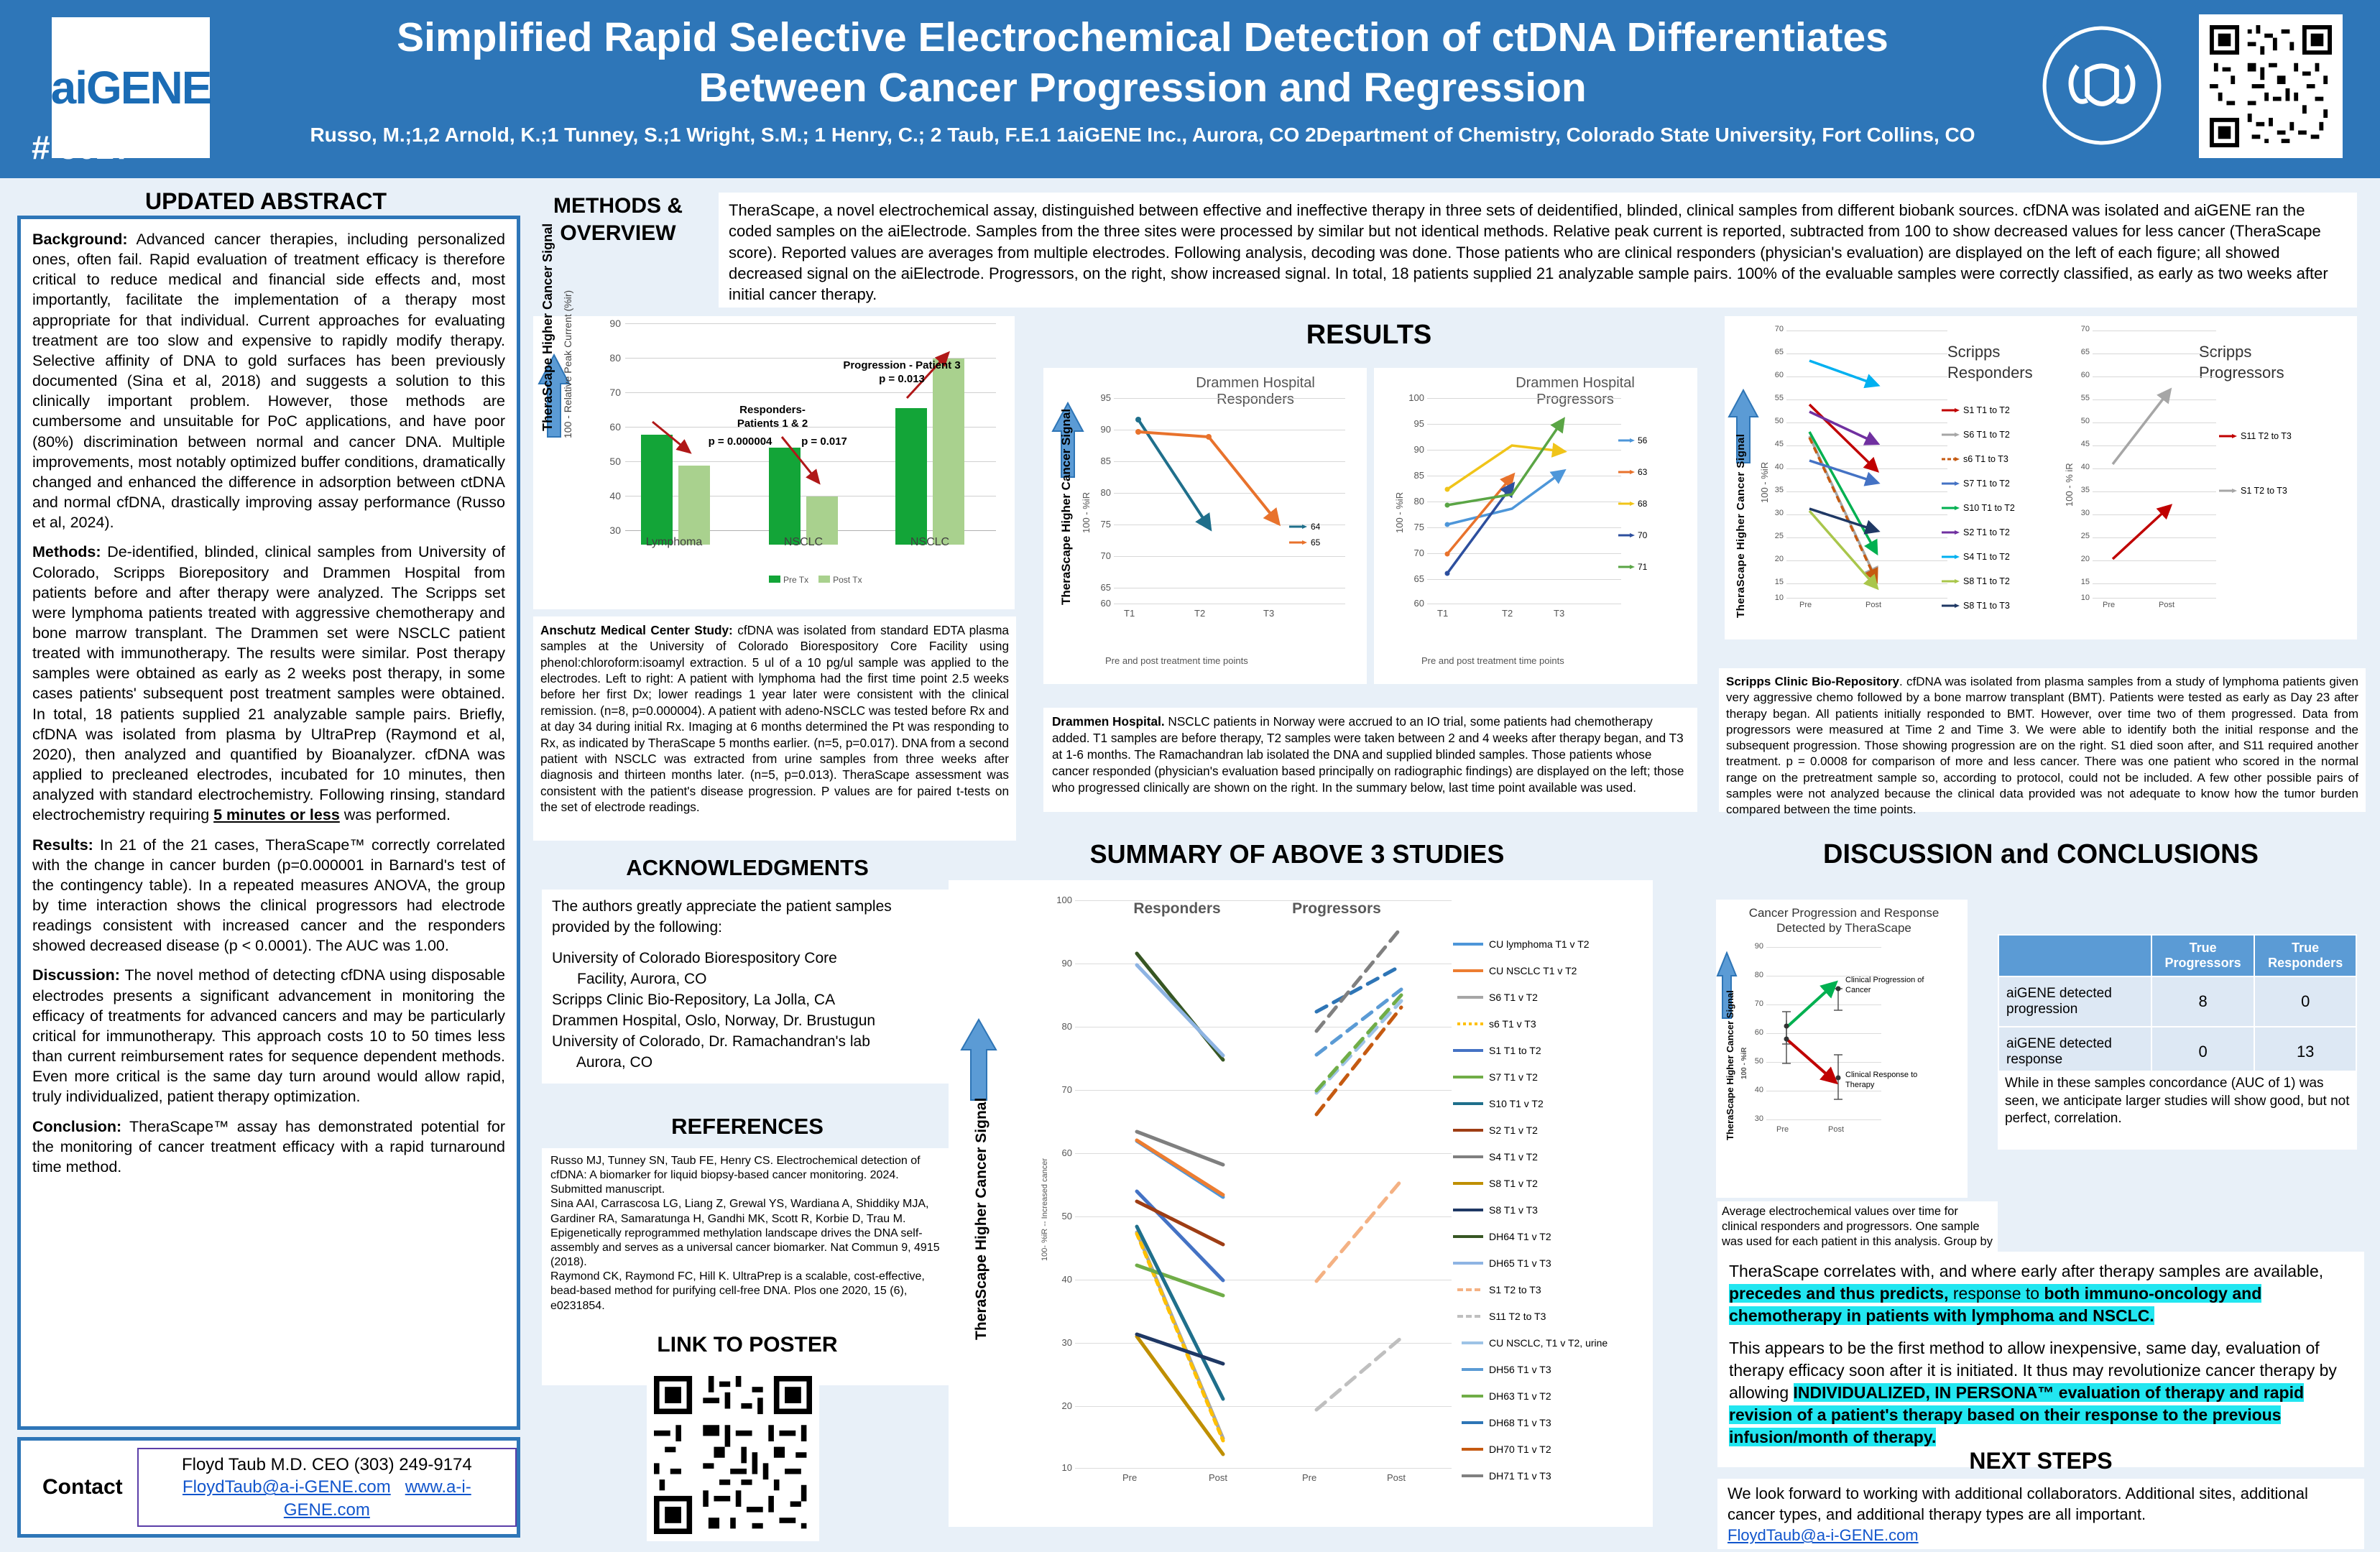 The image size is (2380, 1552). What do you see at coordinates (2085, 490) in the screenshot?
I see `sp-ytick-35: 35` at bounding box center [2085, 490].